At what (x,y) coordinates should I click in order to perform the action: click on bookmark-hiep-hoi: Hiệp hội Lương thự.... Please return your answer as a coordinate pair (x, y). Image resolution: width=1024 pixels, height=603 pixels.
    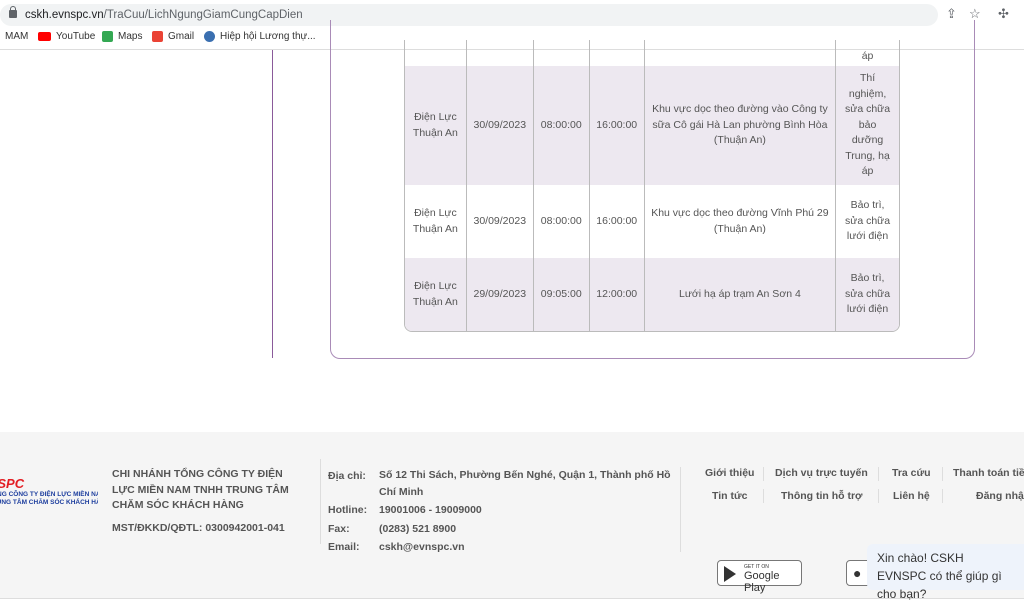
    Looking at the image, I should click on (260, 36).